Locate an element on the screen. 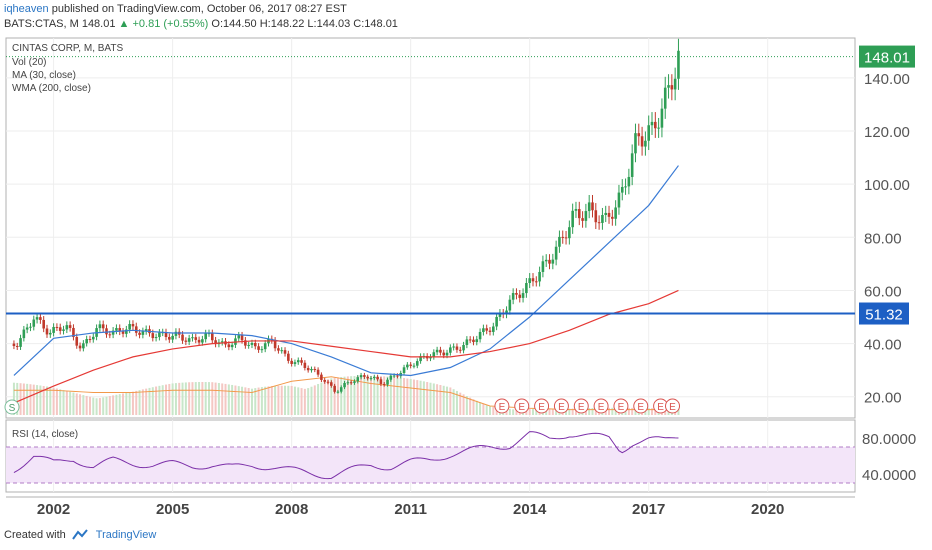  author-link: iqheaven is located at coordinates (26, 9).